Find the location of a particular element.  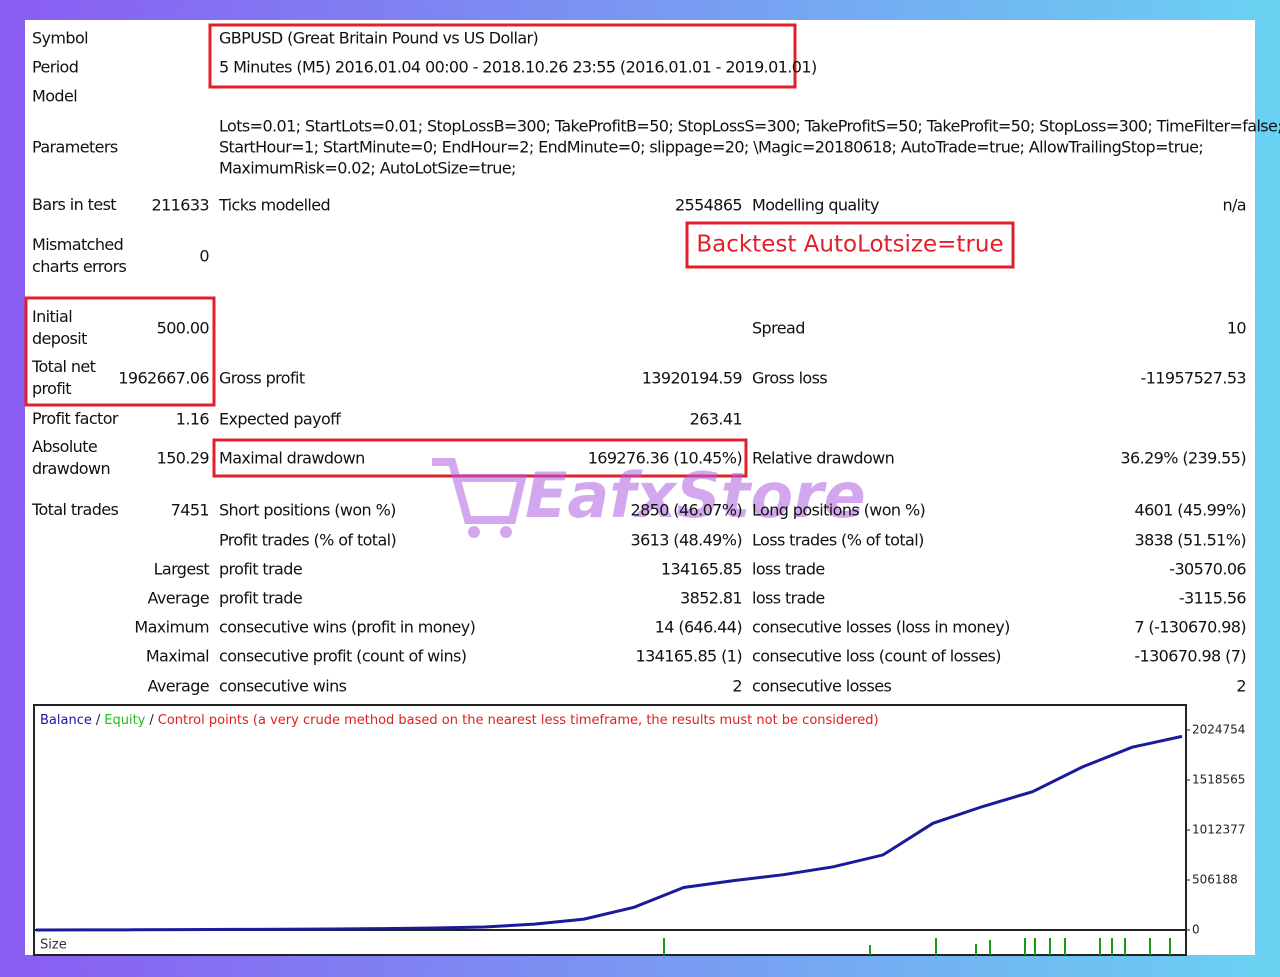

annotation-box is located at coordinates (850, 245).